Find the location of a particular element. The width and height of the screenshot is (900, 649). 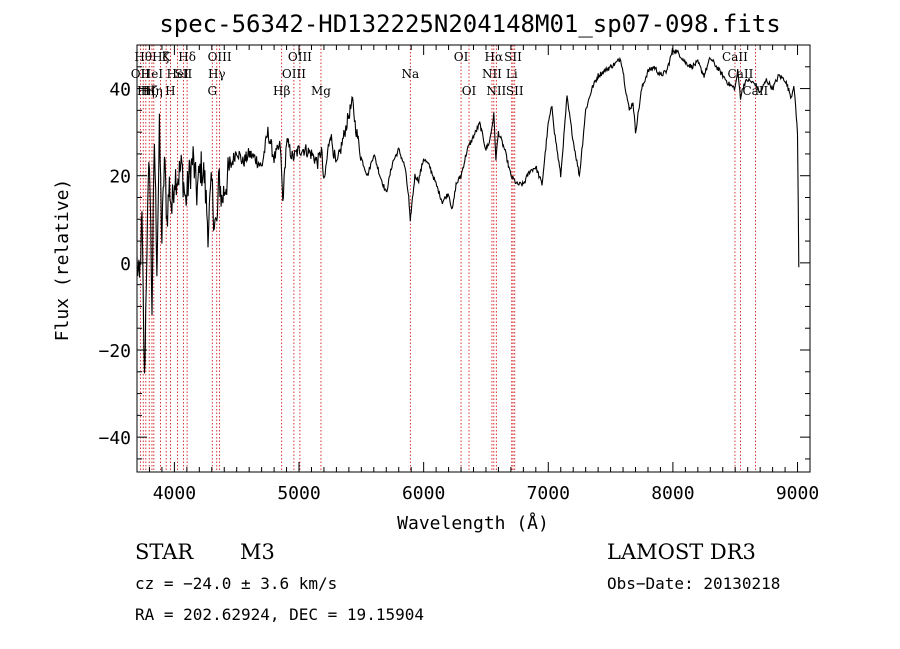

x-tick-label: 5000 is located at coordinates (298, 493).